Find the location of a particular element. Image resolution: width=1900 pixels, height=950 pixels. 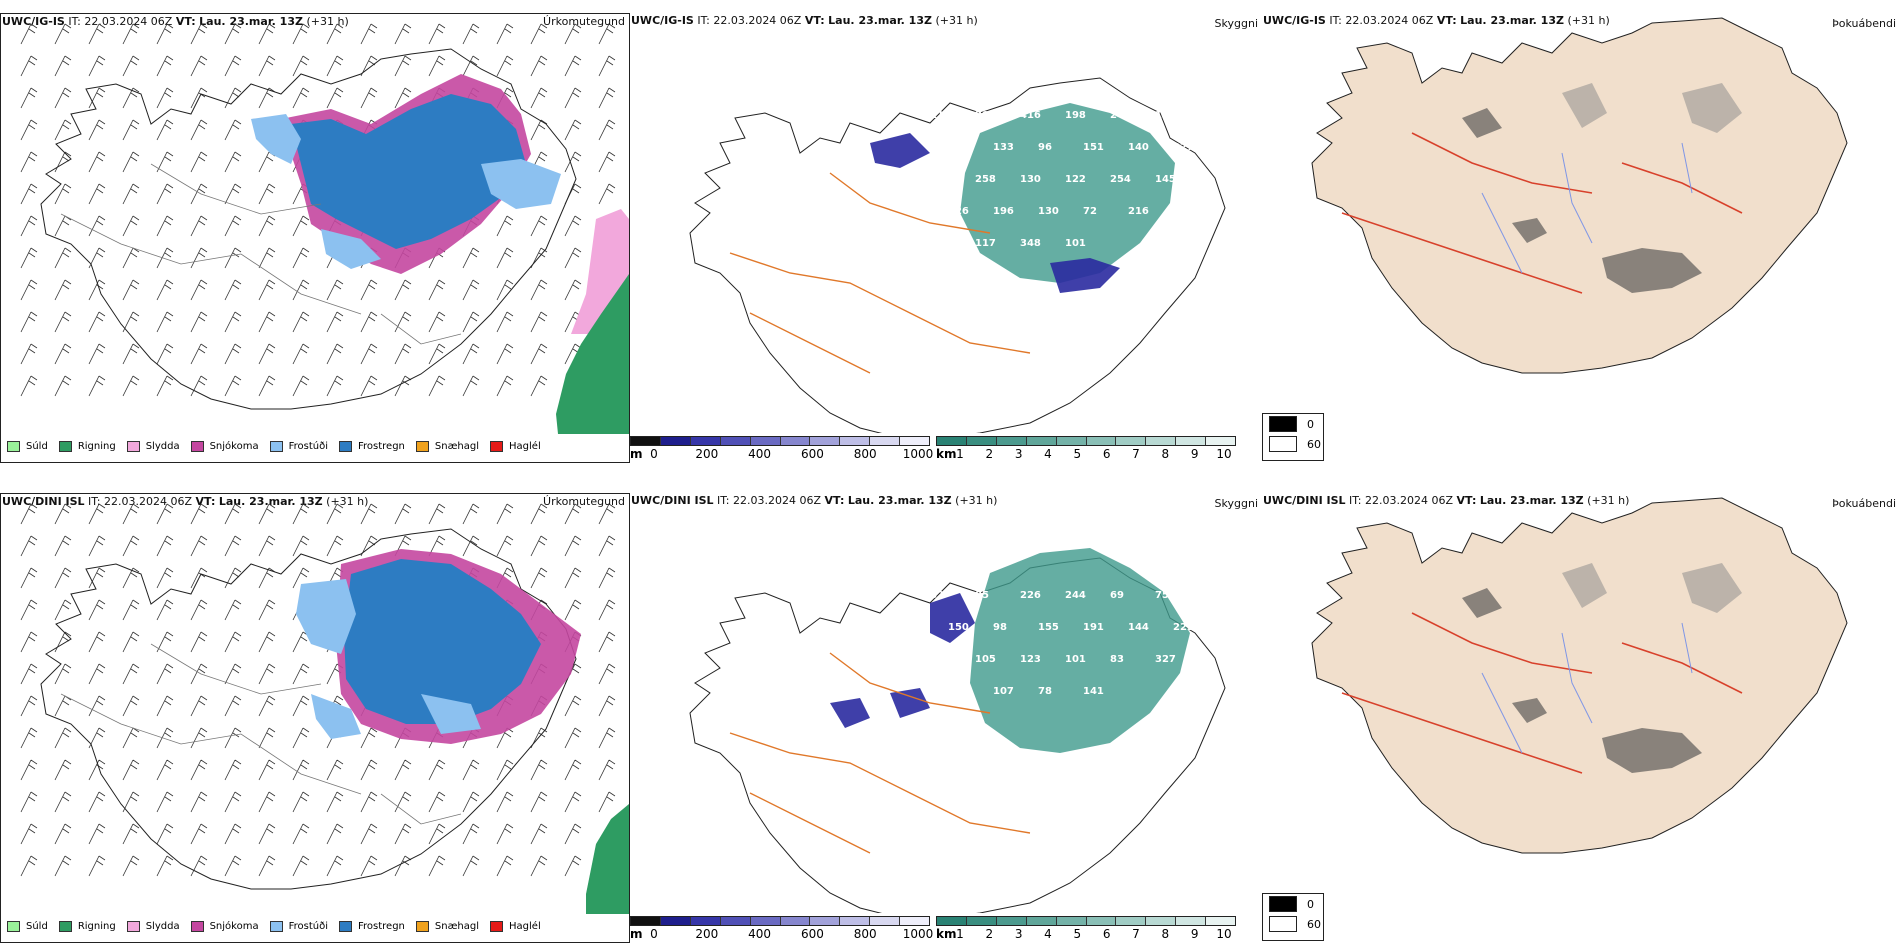

colorbar-tick: 10 is located at coordinates (1224, 934).